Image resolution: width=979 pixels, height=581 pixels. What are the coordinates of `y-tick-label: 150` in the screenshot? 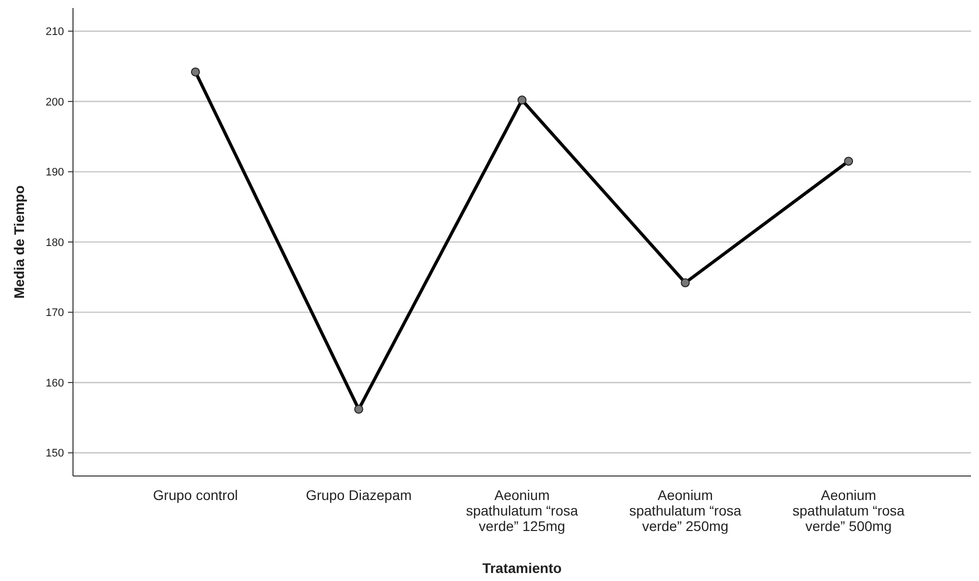 It's located at (55, 454).